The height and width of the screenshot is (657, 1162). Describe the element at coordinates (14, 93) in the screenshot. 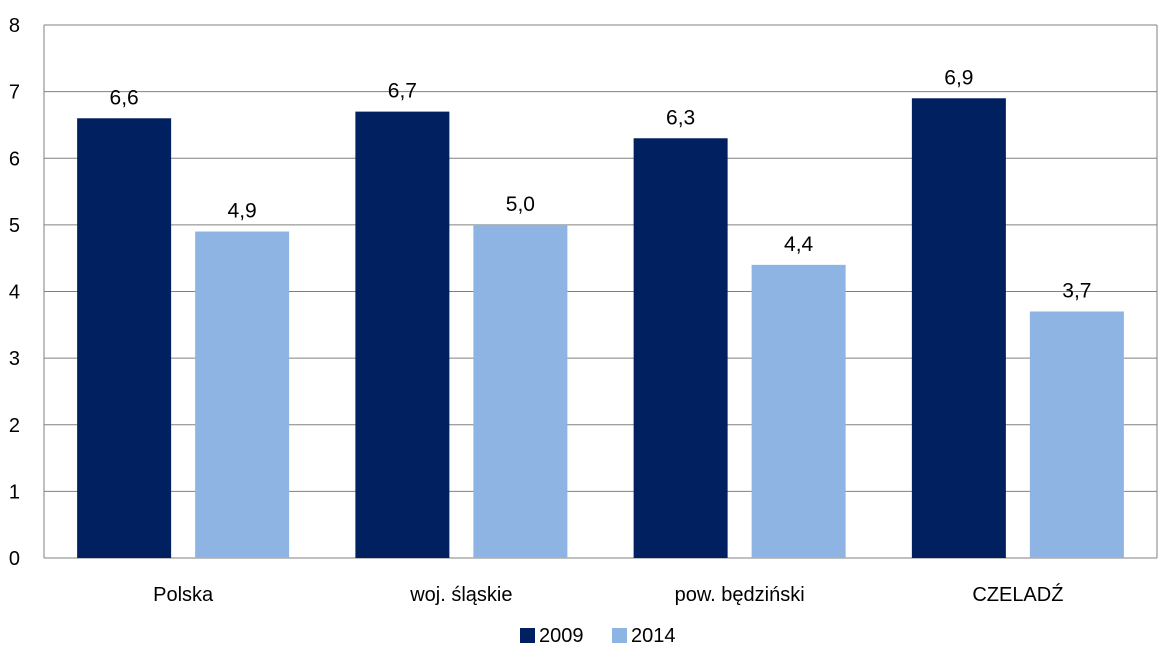

I see `y-tick-label: 7` at that location.